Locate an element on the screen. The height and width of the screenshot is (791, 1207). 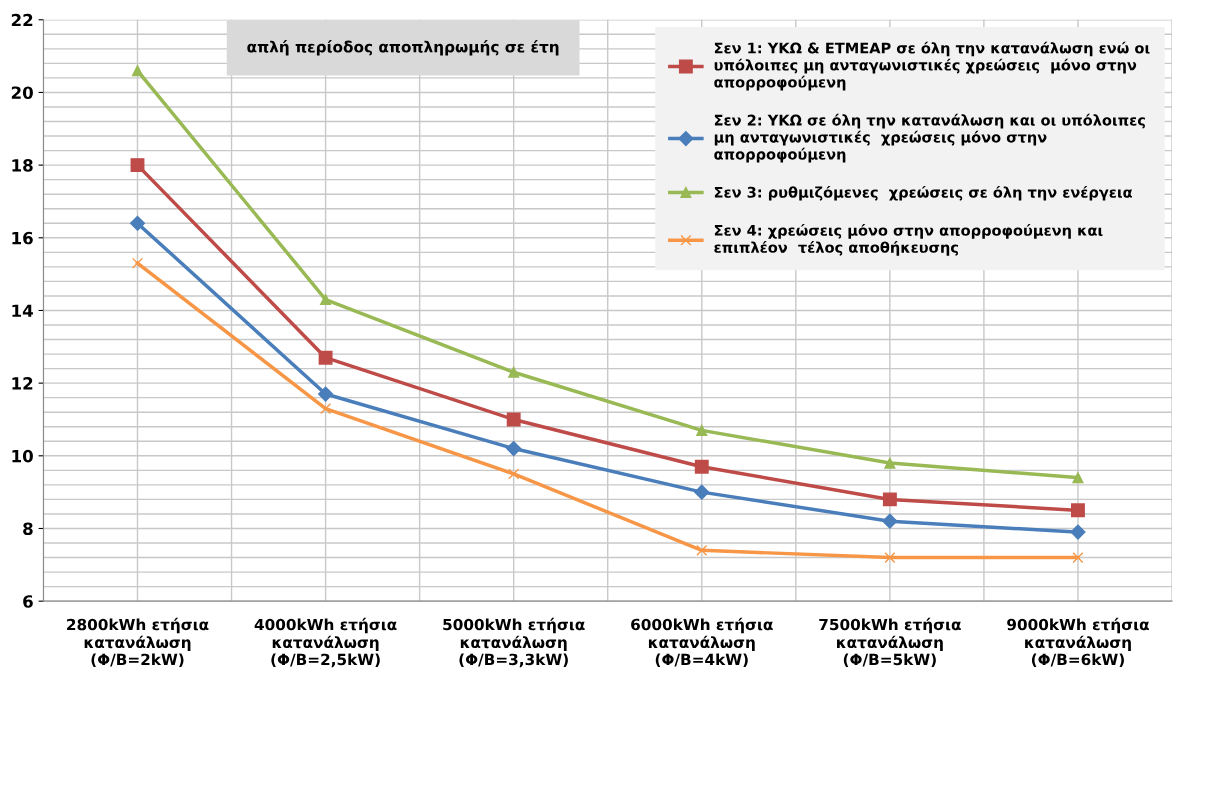
y-tick-label: 14 is located at coordinates (22, 310).